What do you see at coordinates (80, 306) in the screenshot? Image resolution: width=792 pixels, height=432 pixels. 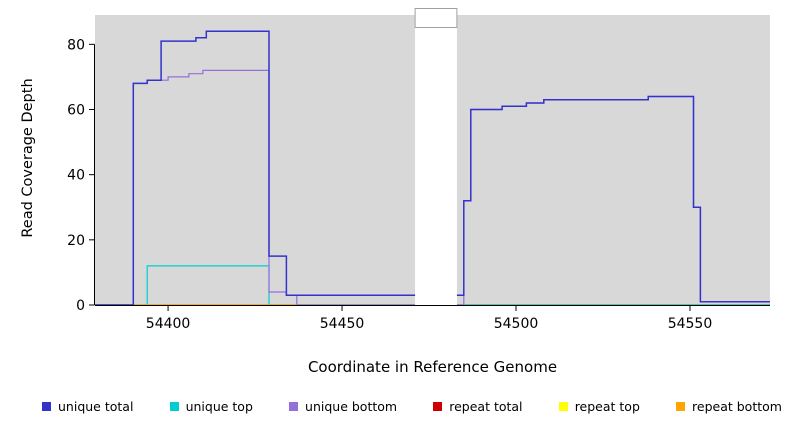 I see `svg-text: 0` at bounding box center [80, 306].